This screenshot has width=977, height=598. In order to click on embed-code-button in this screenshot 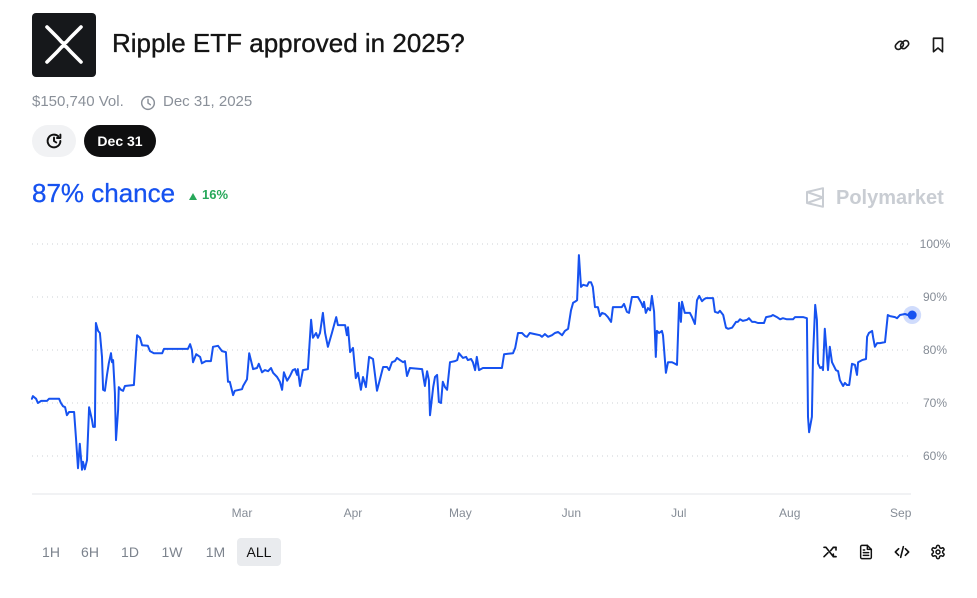, I will do `click(902, 552)`.